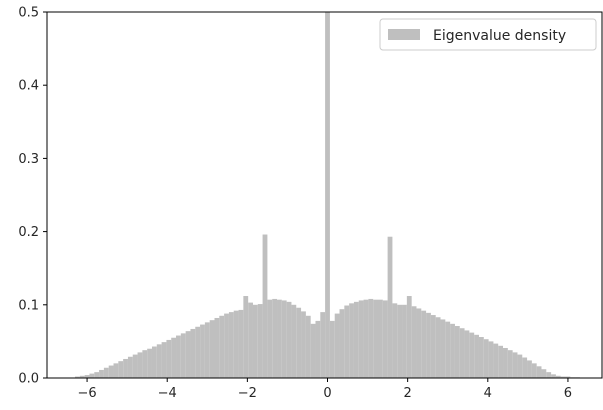 This screenshot has width=603, height=410. I want to click on y-tick-label: 0.4, so click(28, 86).